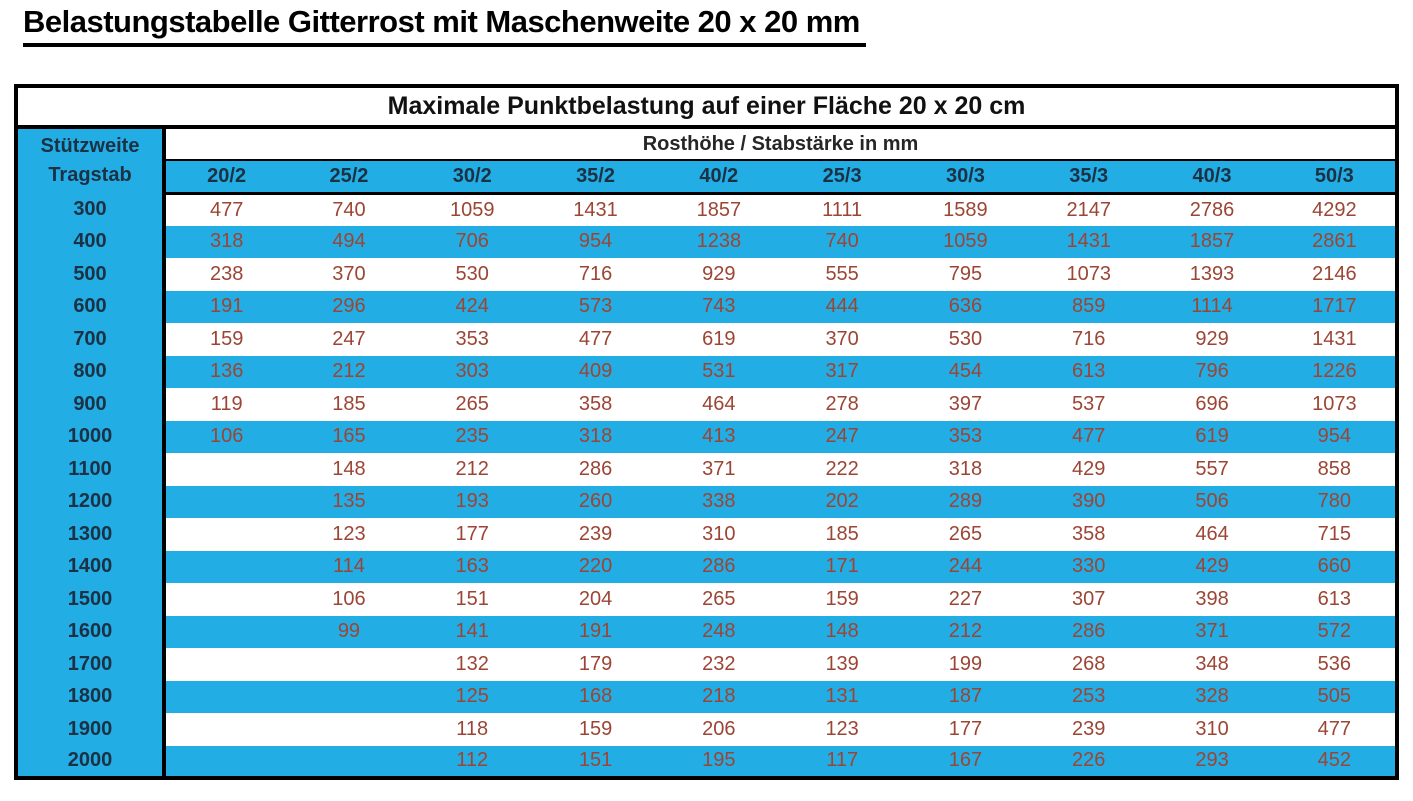 The width and height of the screenshot is (1413, 801). I want to click on table-row: 900 119 185 265 358 464 278 397 537 696 1073, so click(706, 404).